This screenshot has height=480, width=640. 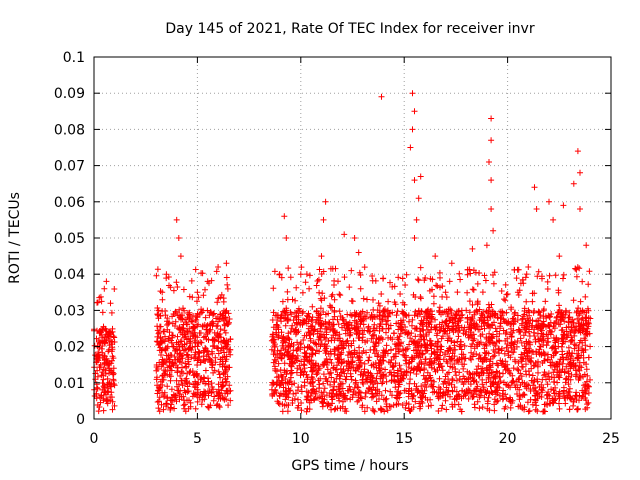 What do you see at coordinates (69, 94) in the screenshot?
I see `y-tick-label: 0.09` at bounding box center [69, 94].